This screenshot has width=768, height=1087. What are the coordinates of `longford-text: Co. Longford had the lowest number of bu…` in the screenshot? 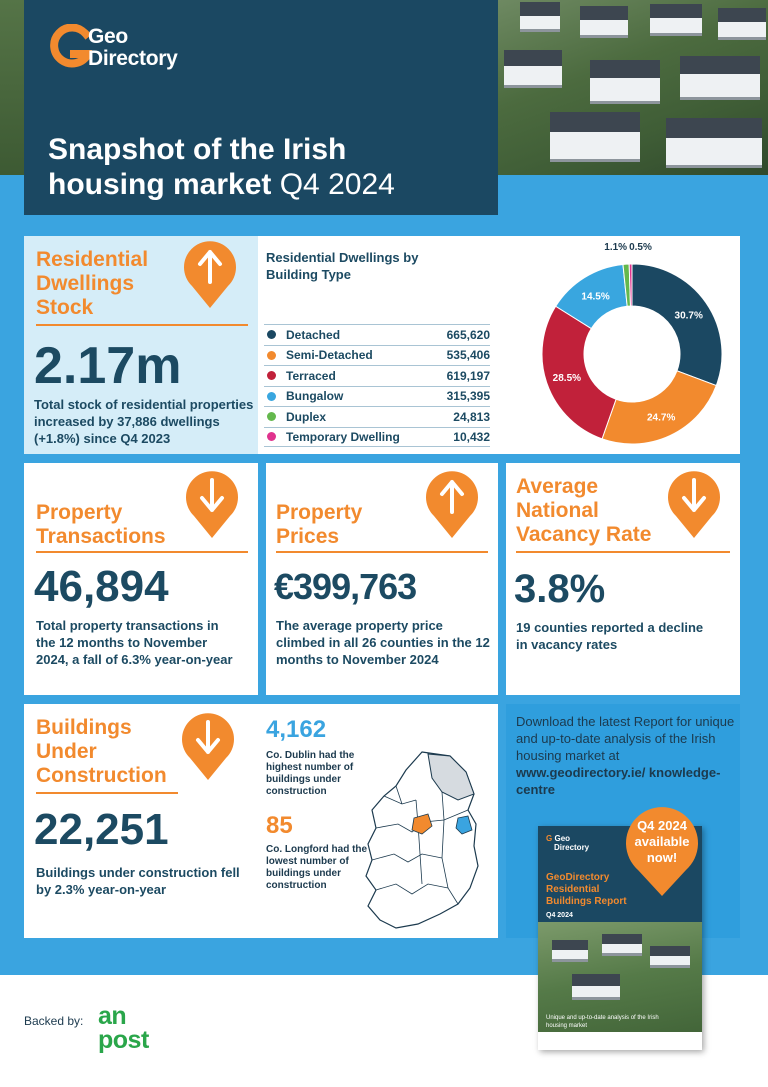 It's located at (317, 867).